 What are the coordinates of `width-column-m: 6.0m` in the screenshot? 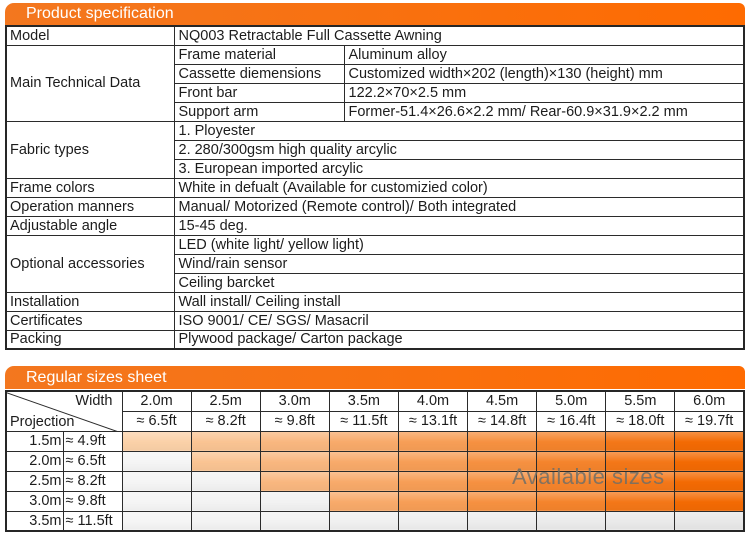 It's located at (709, 401).